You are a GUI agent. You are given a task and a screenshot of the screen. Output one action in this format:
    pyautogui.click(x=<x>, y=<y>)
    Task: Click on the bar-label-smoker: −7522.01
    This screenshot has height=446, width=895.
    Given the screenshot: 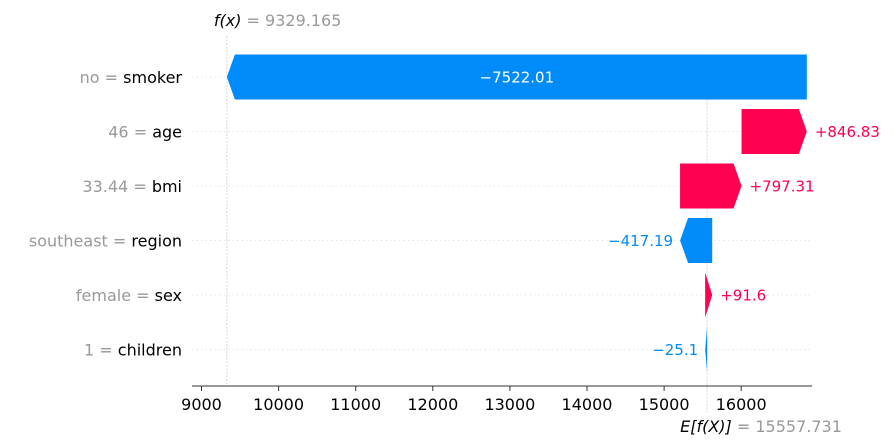 What is the action you would take?
    pyautogui.click(x=517, y=78)
    